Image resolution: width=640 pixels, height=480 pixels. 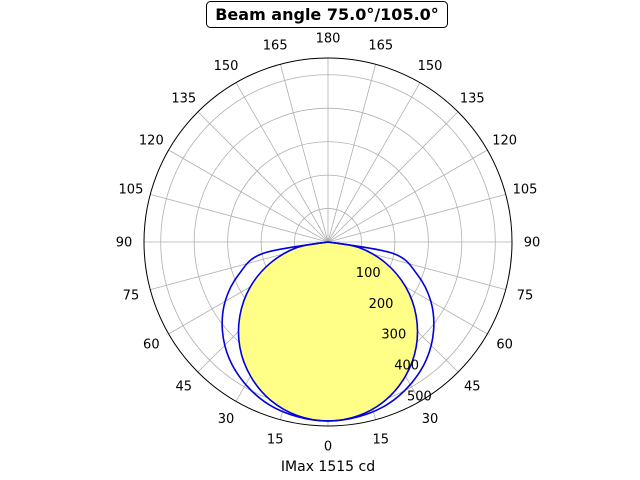 I want to click on radial-tick-label: 200, so click(x=381, y=304).